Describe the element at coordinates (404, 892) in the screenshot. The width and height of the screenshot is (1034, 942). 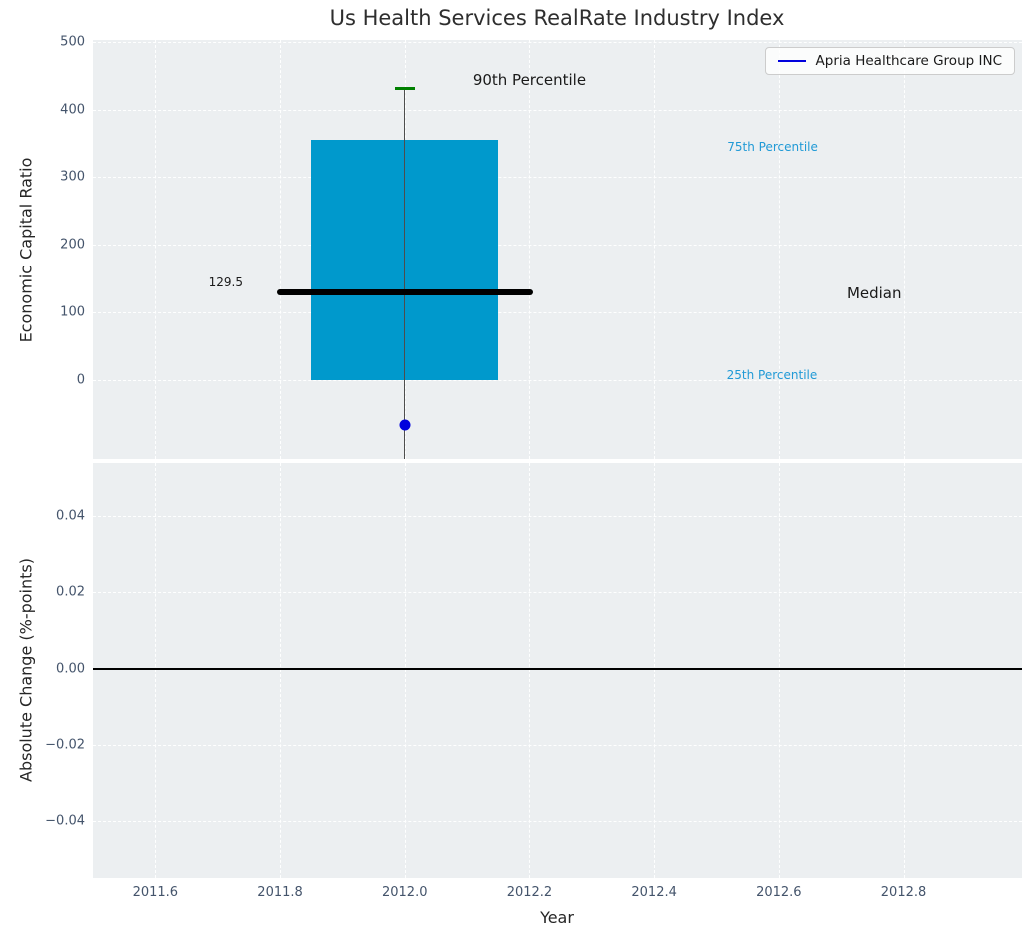
I see `x-tick-label: 2012.0` at that location.